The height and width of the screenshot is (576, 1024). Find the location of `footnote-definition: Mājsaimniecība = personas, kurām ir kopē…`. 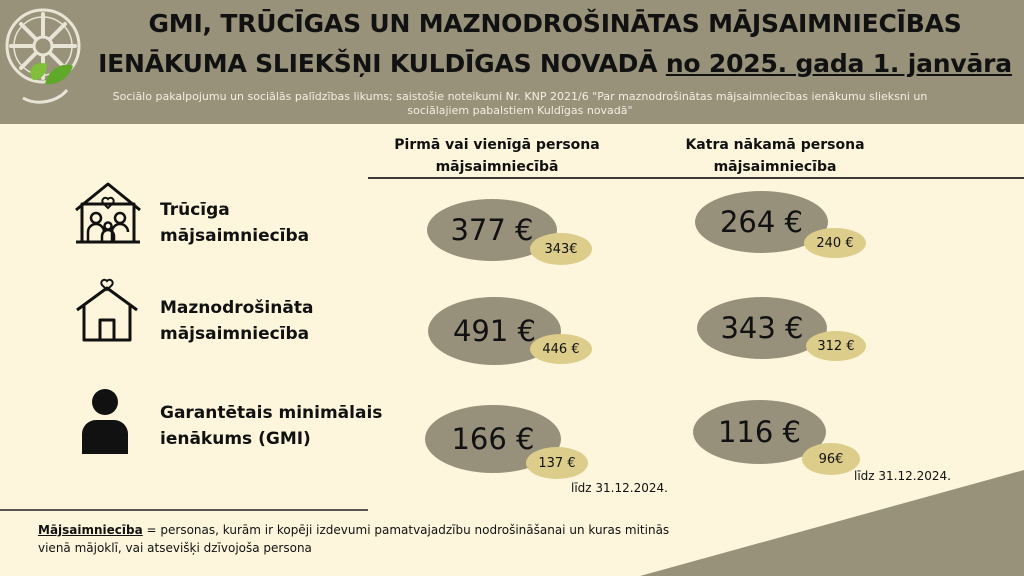

footnote-definition: Mājsaimniecība = personas, kurām ir kopē… is located at coordinates (358, 539).